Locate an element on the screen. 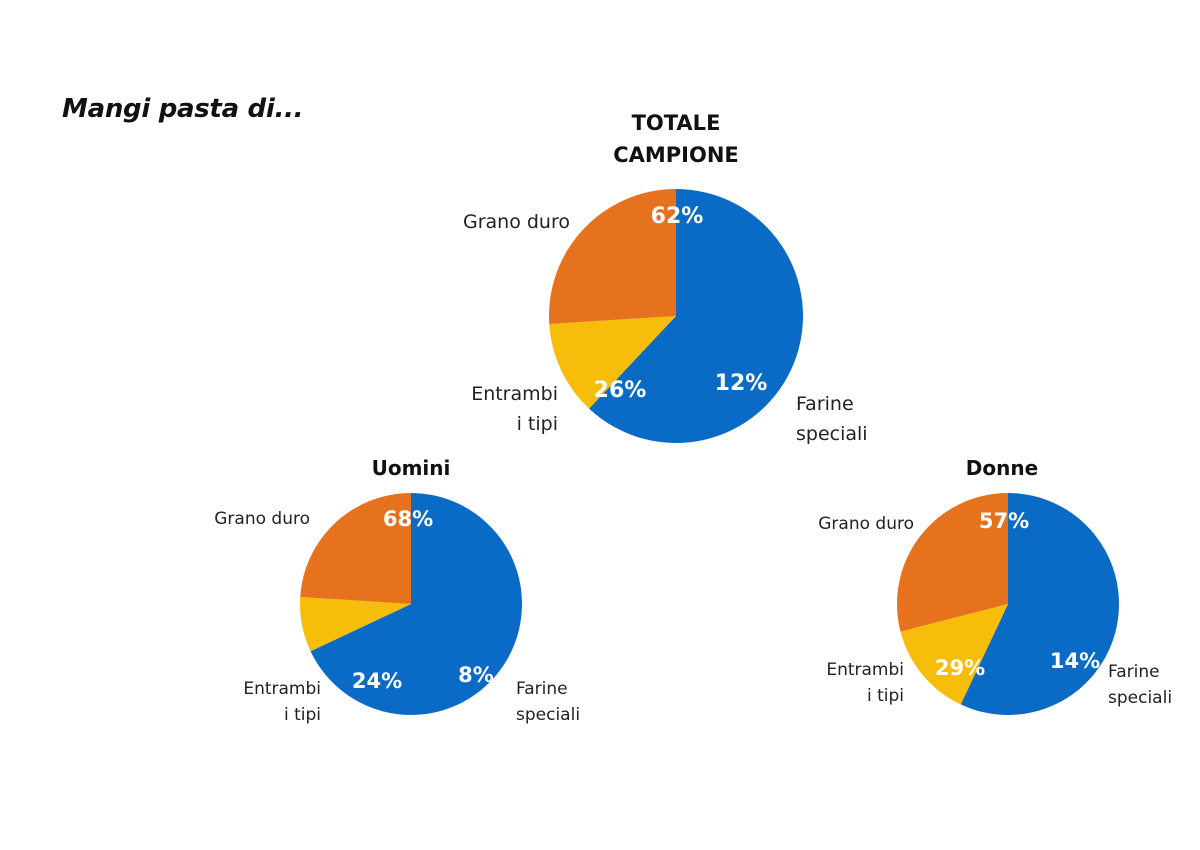 This screenshot has width=1200, height=850. data-label-farine-speciali: 8% is located at coordinates (476, 675).